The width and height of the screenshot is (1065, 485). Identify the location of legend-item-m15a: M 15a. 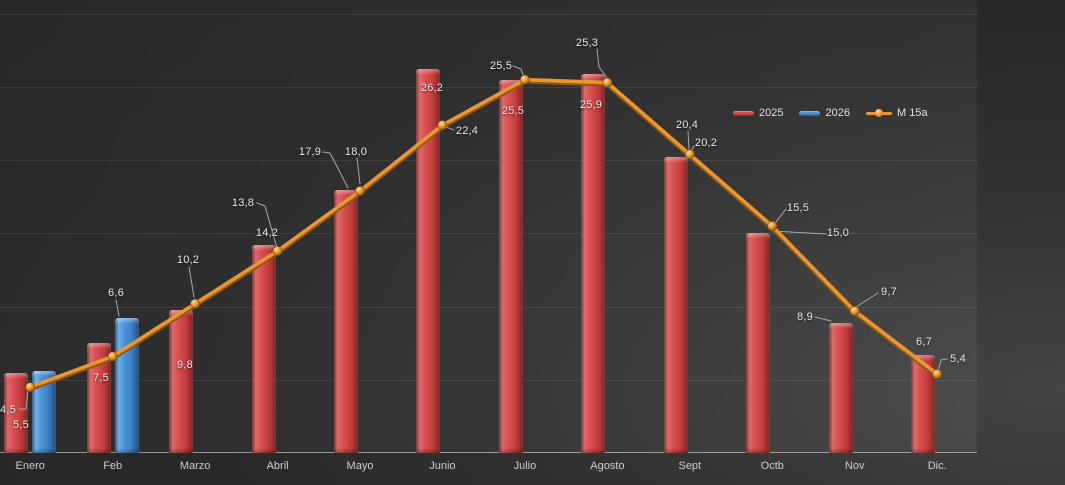
(896, 113).